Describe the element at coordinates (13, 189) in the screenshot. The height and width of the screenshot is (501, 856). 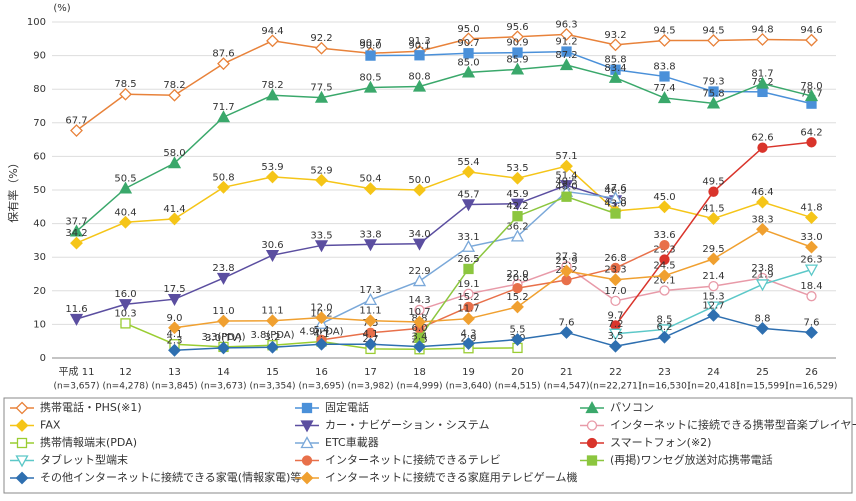
I see `y-title: 保有率（%）` at that location.